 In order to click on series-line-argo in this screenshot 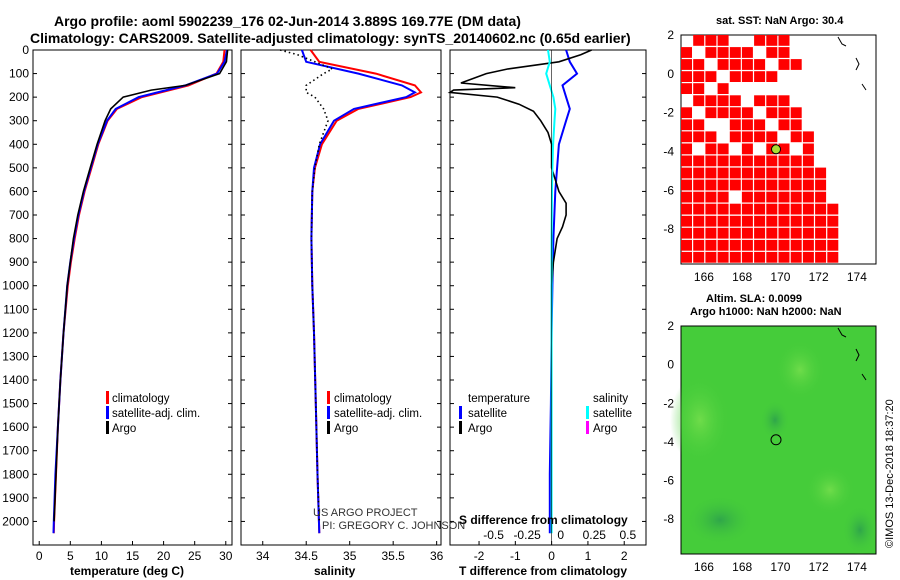, I will do `click(307, 285)`.